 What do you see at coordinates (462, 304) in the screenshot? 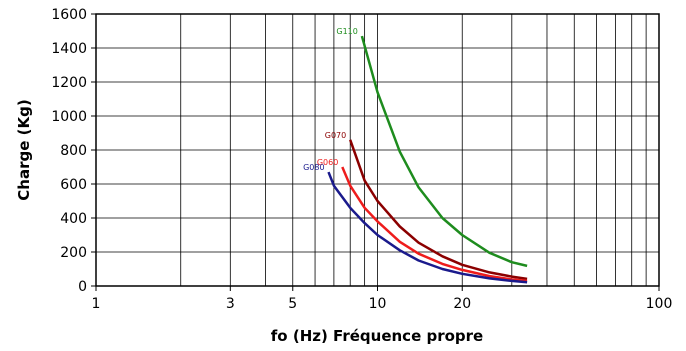
I see `x-tick-label: 20` at bounding box center [462, 304].